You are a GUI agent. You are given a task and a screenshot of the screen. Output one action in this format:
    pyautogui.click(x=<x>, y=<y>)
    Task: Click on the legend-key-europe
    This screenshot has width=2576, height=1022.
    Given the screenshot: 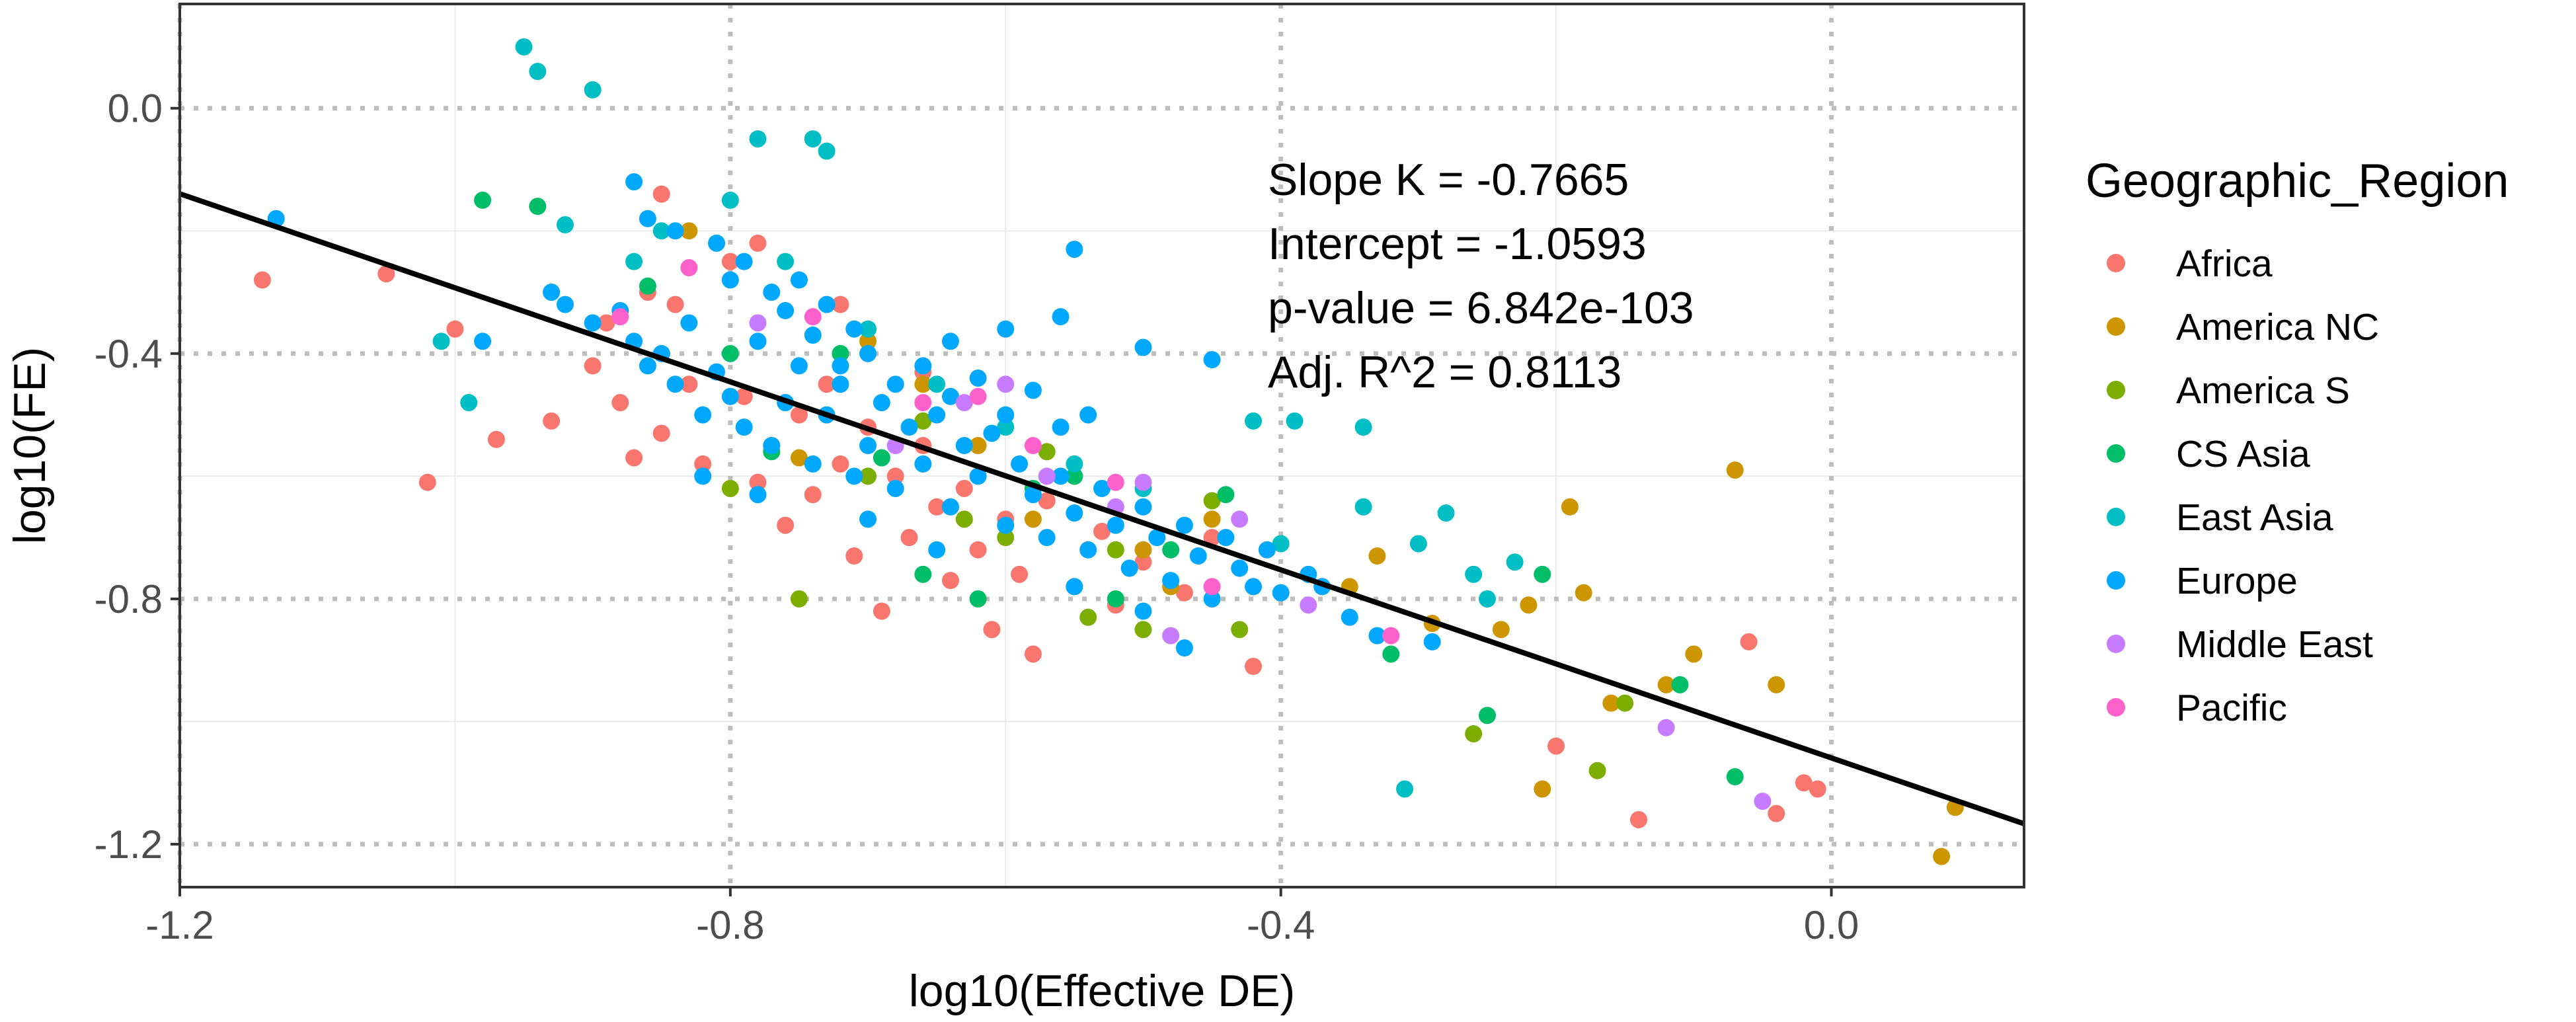 What is the action you would take?
    pyautogui.click(x=2116, y=581)
    